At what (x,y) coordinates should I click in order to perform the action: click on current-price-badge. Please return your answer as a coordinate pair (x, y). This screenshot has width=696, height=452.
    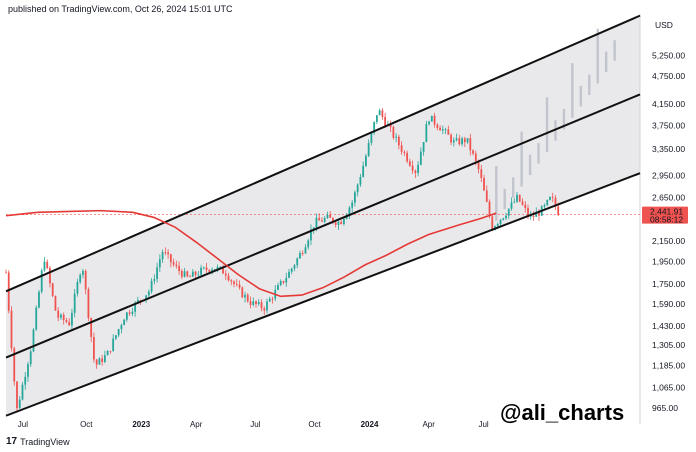
    Looking at the image, I should click on (665, 215).